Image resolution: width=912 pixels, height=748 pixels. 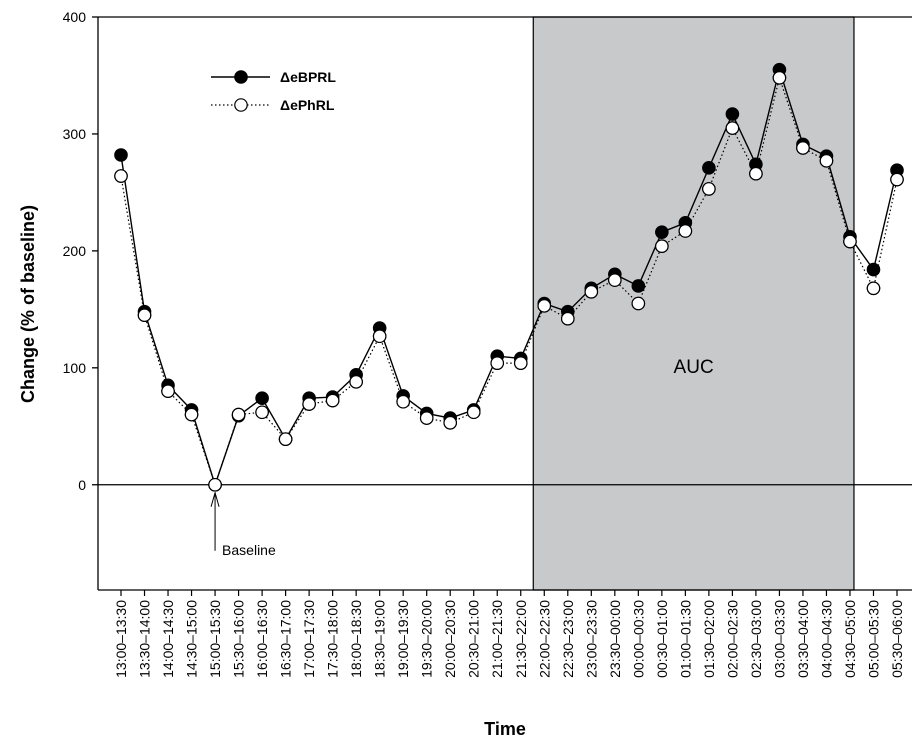 I want to click on x-tick-label: 04:00–04:30, so click(x=826, y=639).